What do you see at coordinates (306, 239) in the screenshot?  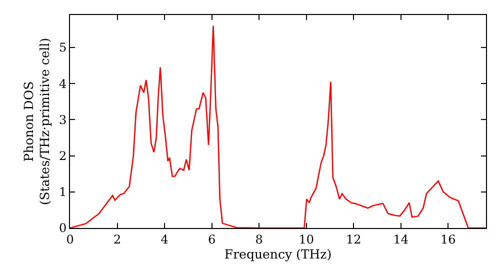 I see `x-tick-label: 10` at bounding box center [306, 239].